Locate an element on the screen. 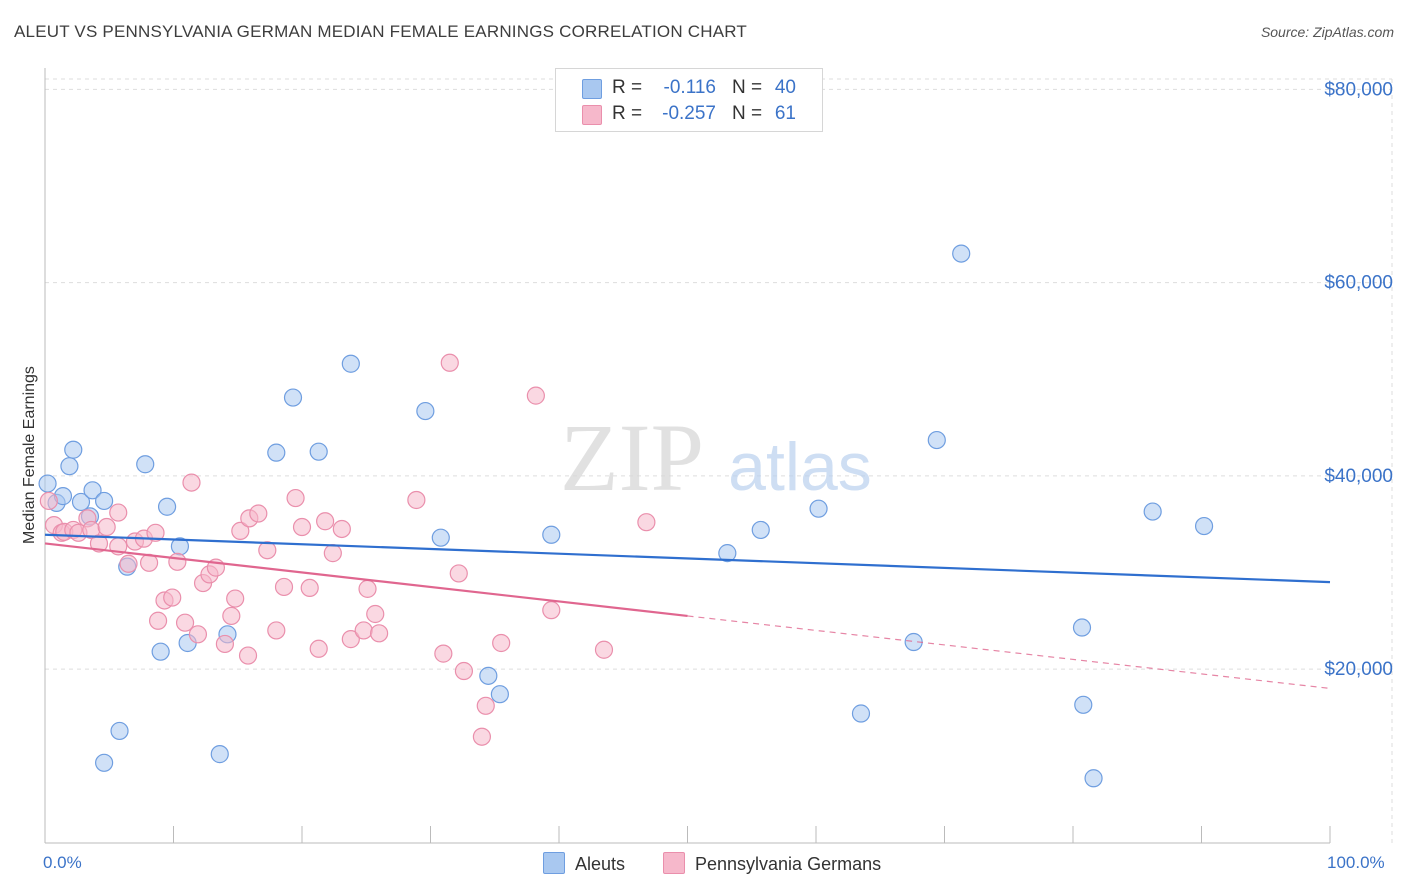 The height and width of the screenshot is (892, 1406). y-tick-label: $40,000 is located at coordinates (1358, 476).